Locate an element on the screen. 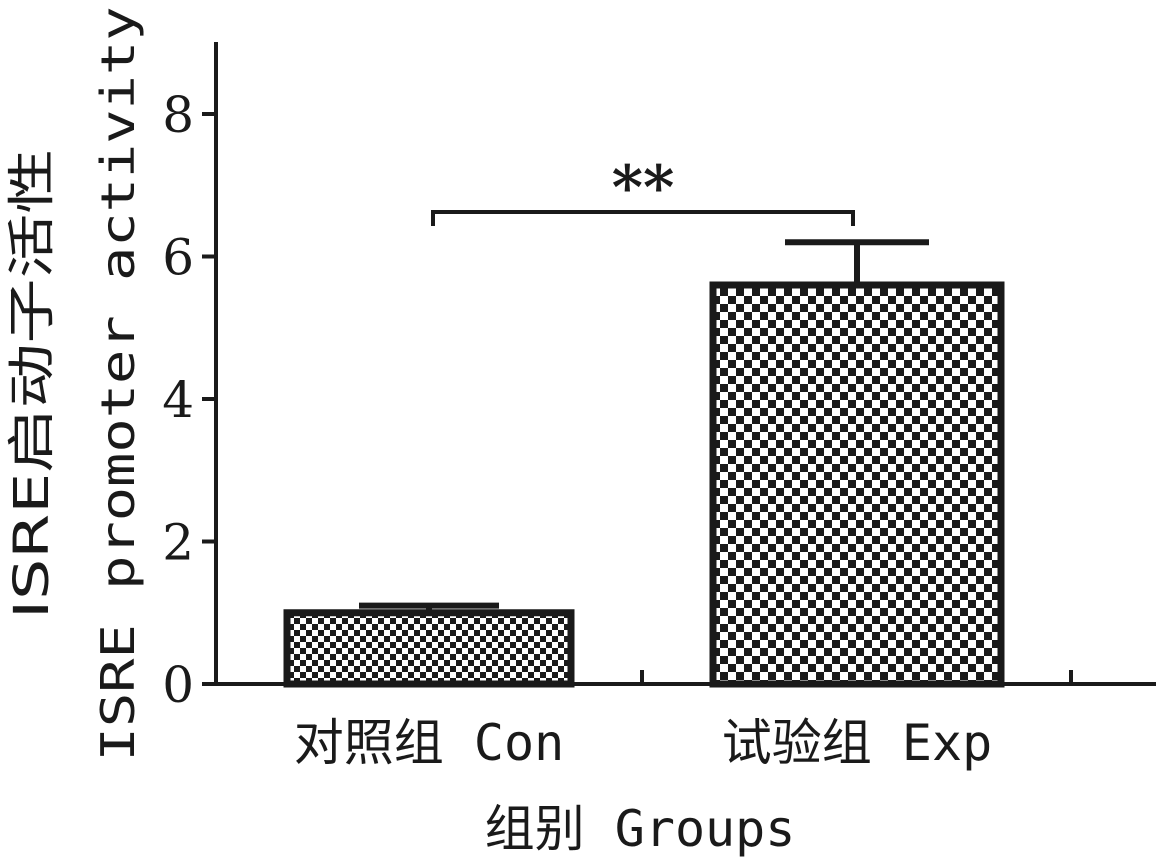  y-axis-title-en: ISRE promoter activity is located at coordinates (118, 384).